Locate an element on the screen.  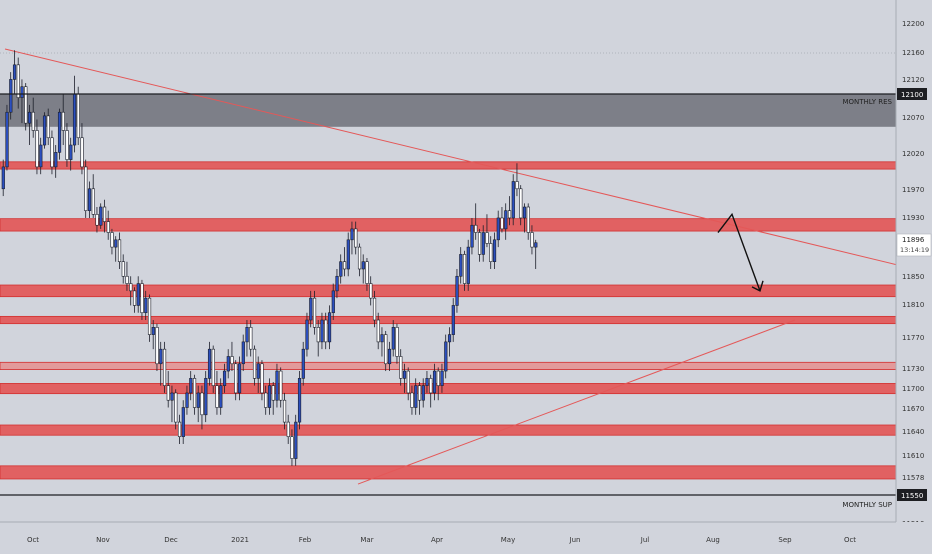
y-tick-label: 12120 is located at coordinates (913, 80).